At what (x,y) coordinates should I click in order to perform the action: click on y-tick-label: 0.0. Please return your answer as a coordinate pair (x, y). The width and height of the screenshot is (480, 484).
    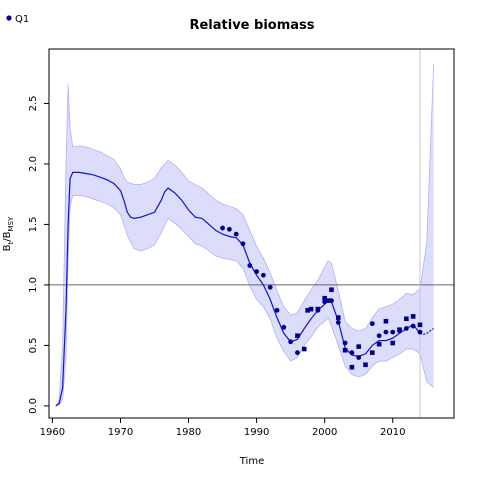
    Looking at the image, I should click on (33, 406).